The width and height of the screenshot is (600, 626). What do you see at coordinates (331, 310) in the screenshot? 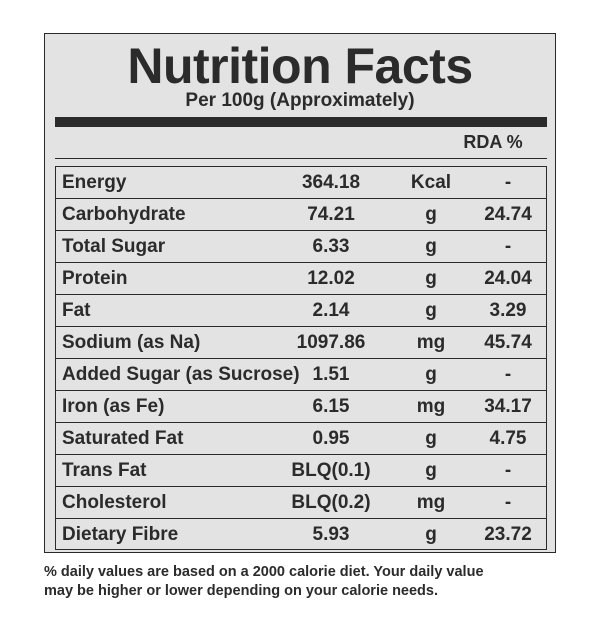
I see `nutrient-value: 2.14` at bounding box center [331, 310].